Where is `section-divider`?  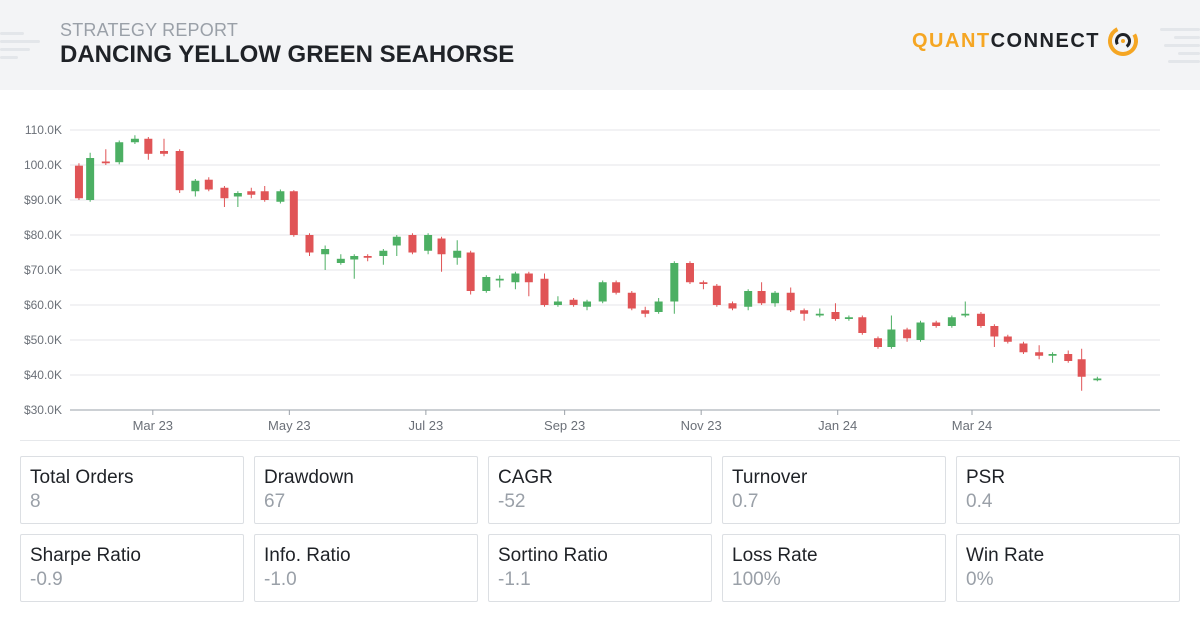 section-divider is located at coordinates (600, 440).